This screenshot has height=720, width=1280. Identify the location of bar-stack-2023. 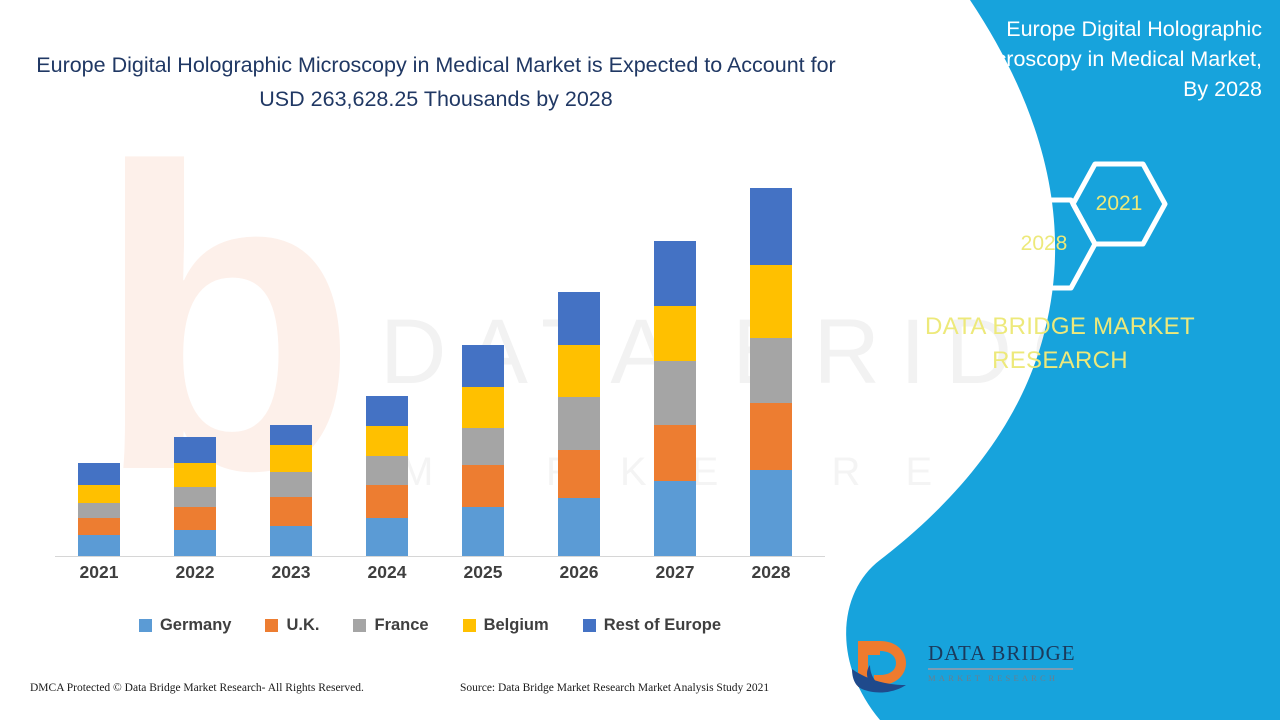
(291, 490).